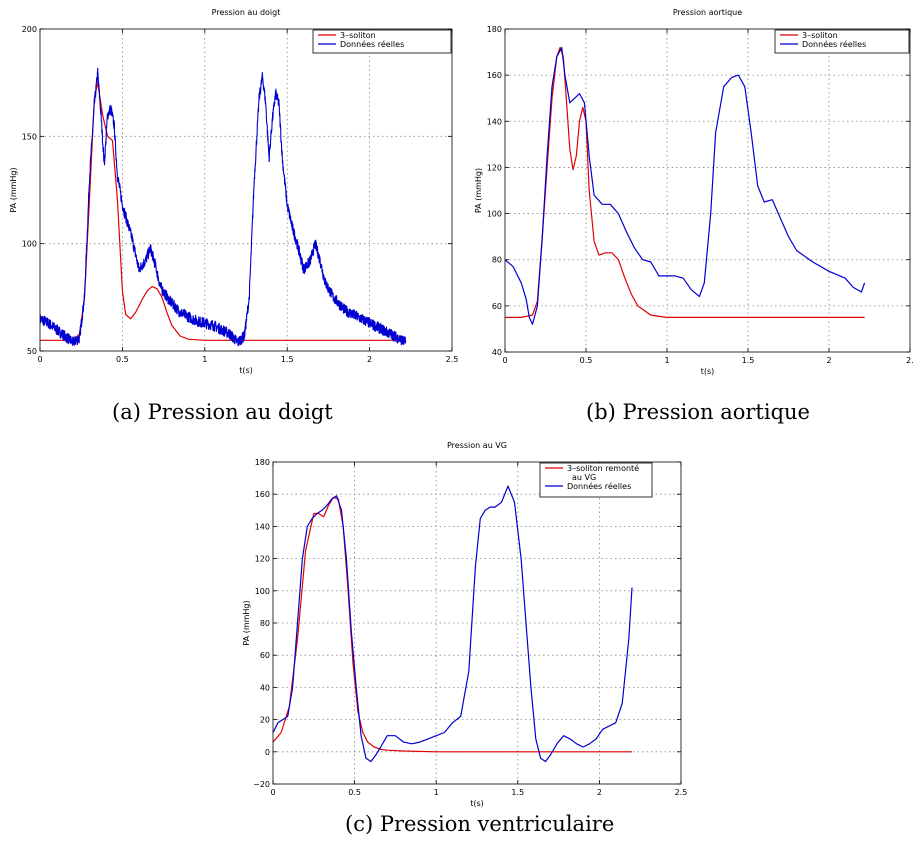  I want to click on y-tick-label: 20, so click(265, 720).